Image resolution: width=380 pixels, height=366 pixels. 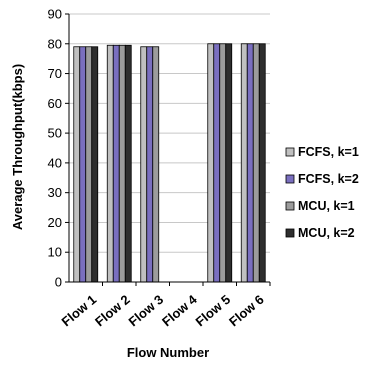 I want to click on legend-label: MCU, k=1, so click(x=326, y=206).